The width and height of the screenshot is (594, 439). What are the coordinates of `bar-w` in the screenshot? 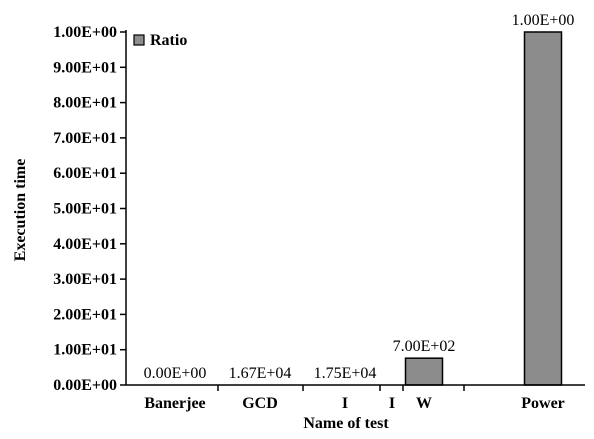 It's located at (424, 371).